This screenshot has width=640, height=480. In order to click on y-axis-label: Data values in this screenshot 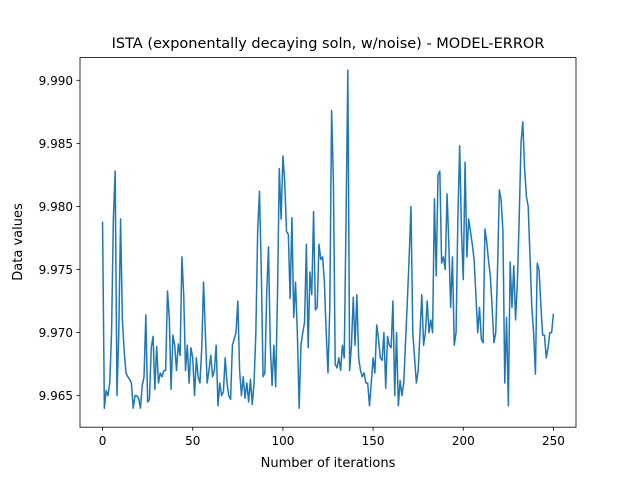, I will do `click(18, 242)`.